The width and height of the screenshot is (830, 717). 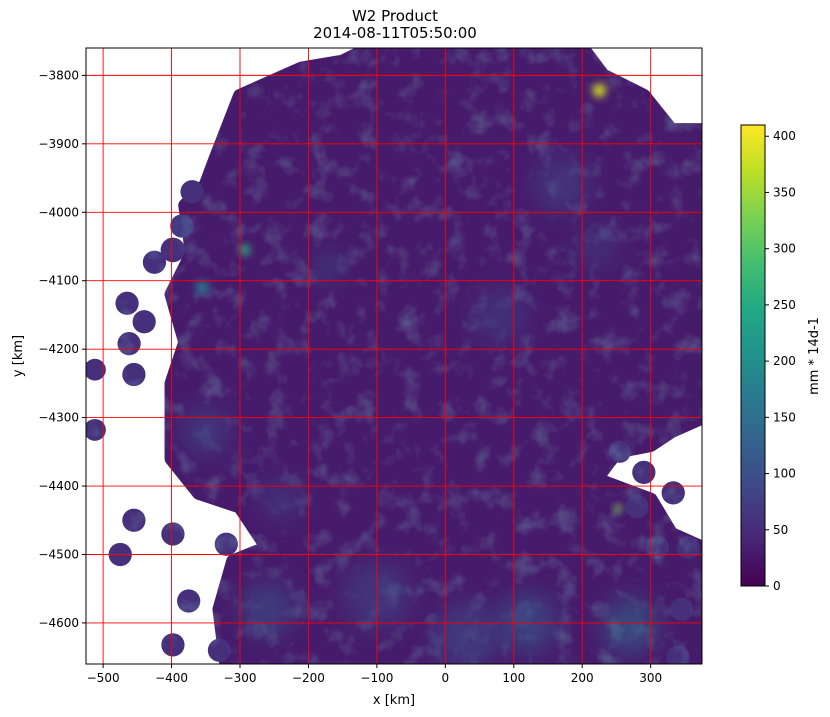 I want to click on chart-title: W2 Product, so click(x=395, y=16).